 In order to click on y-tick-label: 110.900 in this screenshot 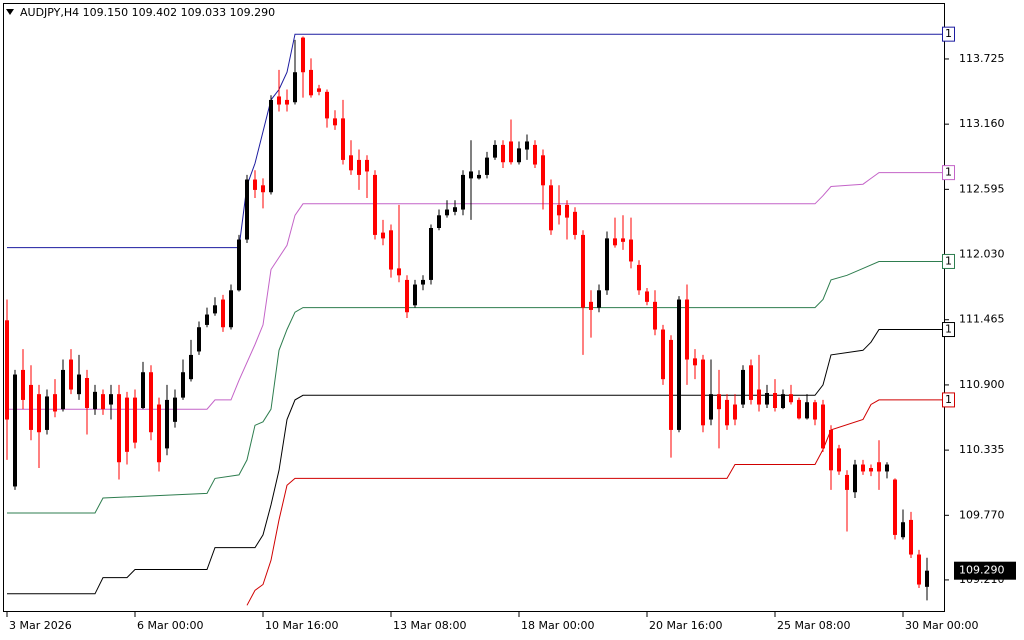, I will do `click(982, 384)`.